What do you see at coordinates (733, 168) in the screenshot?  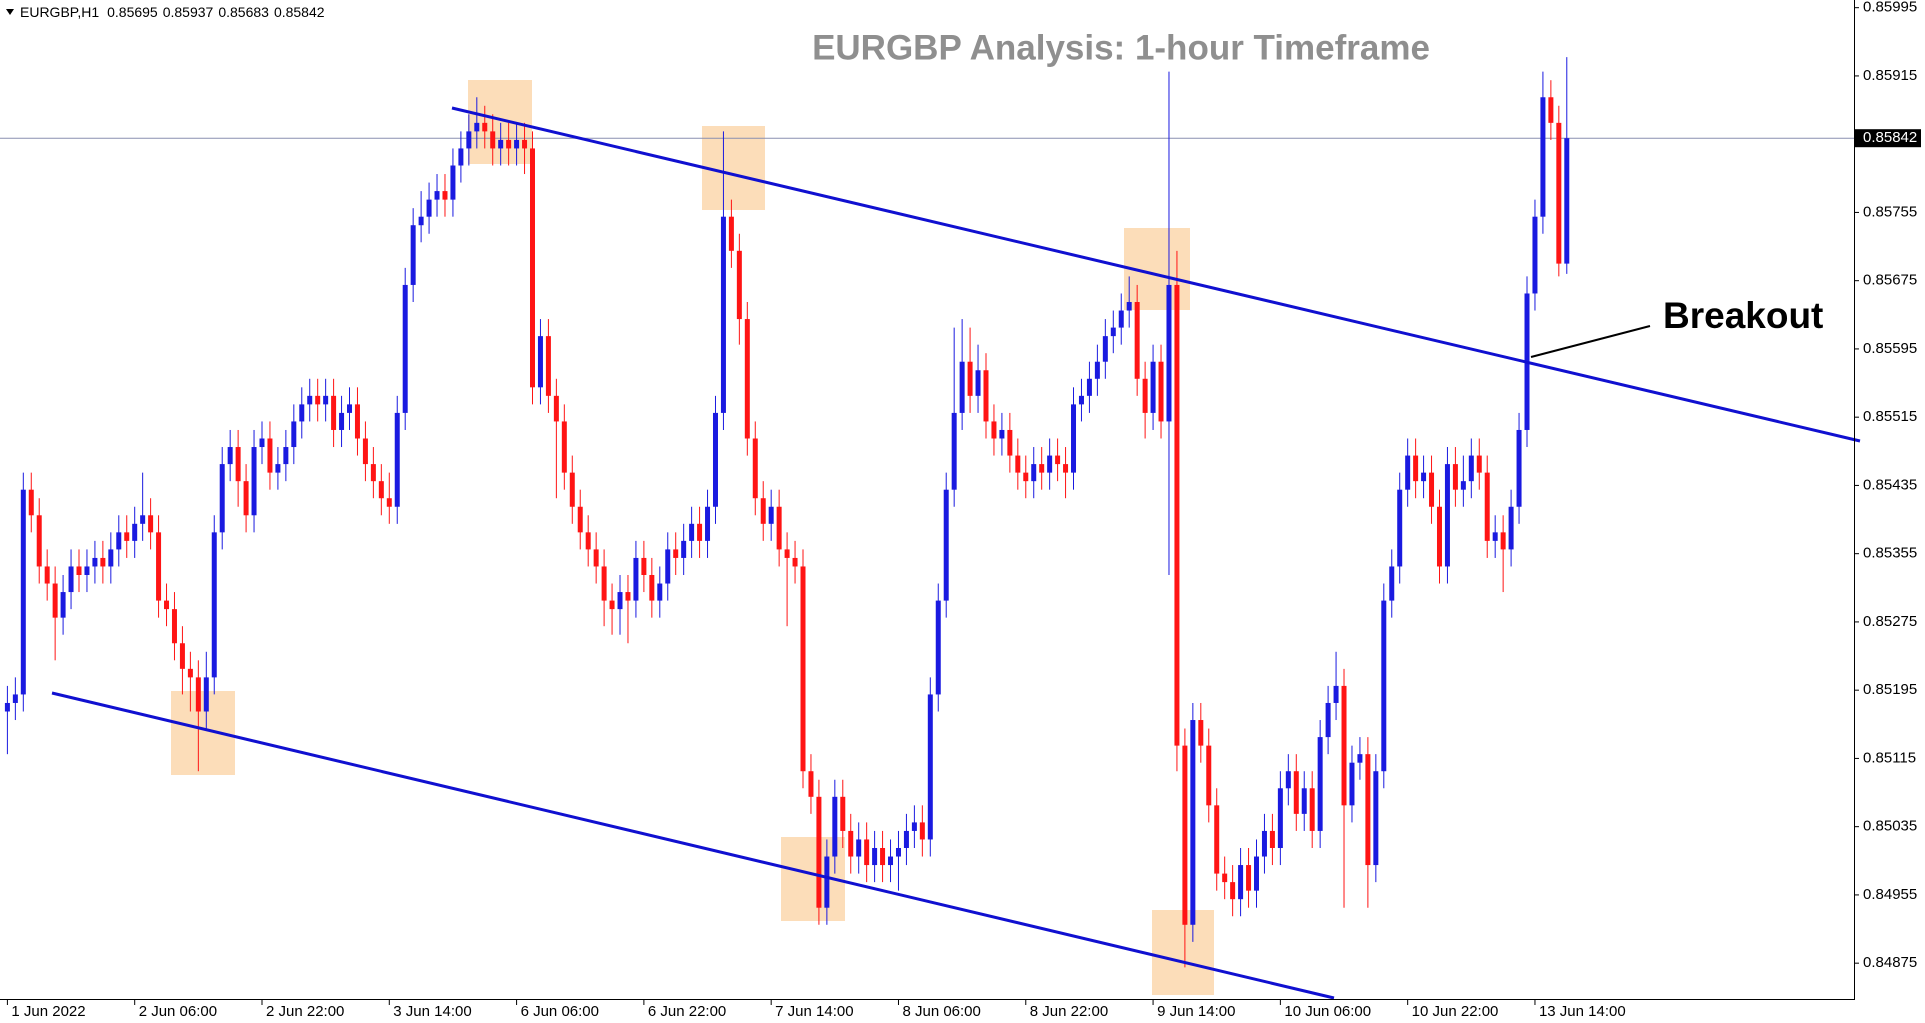 I see `highlight-zone` at bounding box center [733, 168].